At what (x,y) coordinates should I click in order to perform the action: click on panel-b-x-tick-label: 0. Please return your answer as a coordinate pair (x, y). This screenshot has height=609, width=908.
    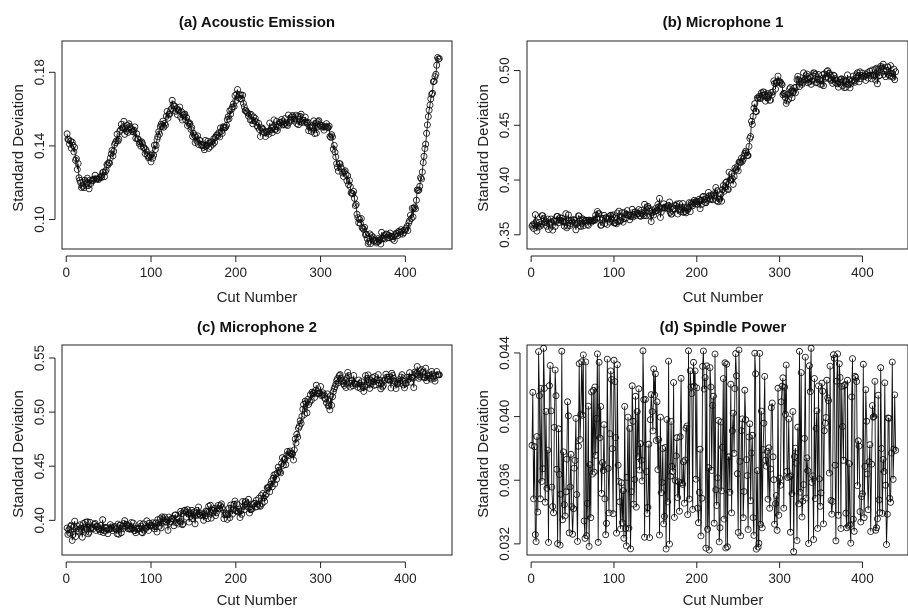
    Looking at the image, I should click on (531, 272).